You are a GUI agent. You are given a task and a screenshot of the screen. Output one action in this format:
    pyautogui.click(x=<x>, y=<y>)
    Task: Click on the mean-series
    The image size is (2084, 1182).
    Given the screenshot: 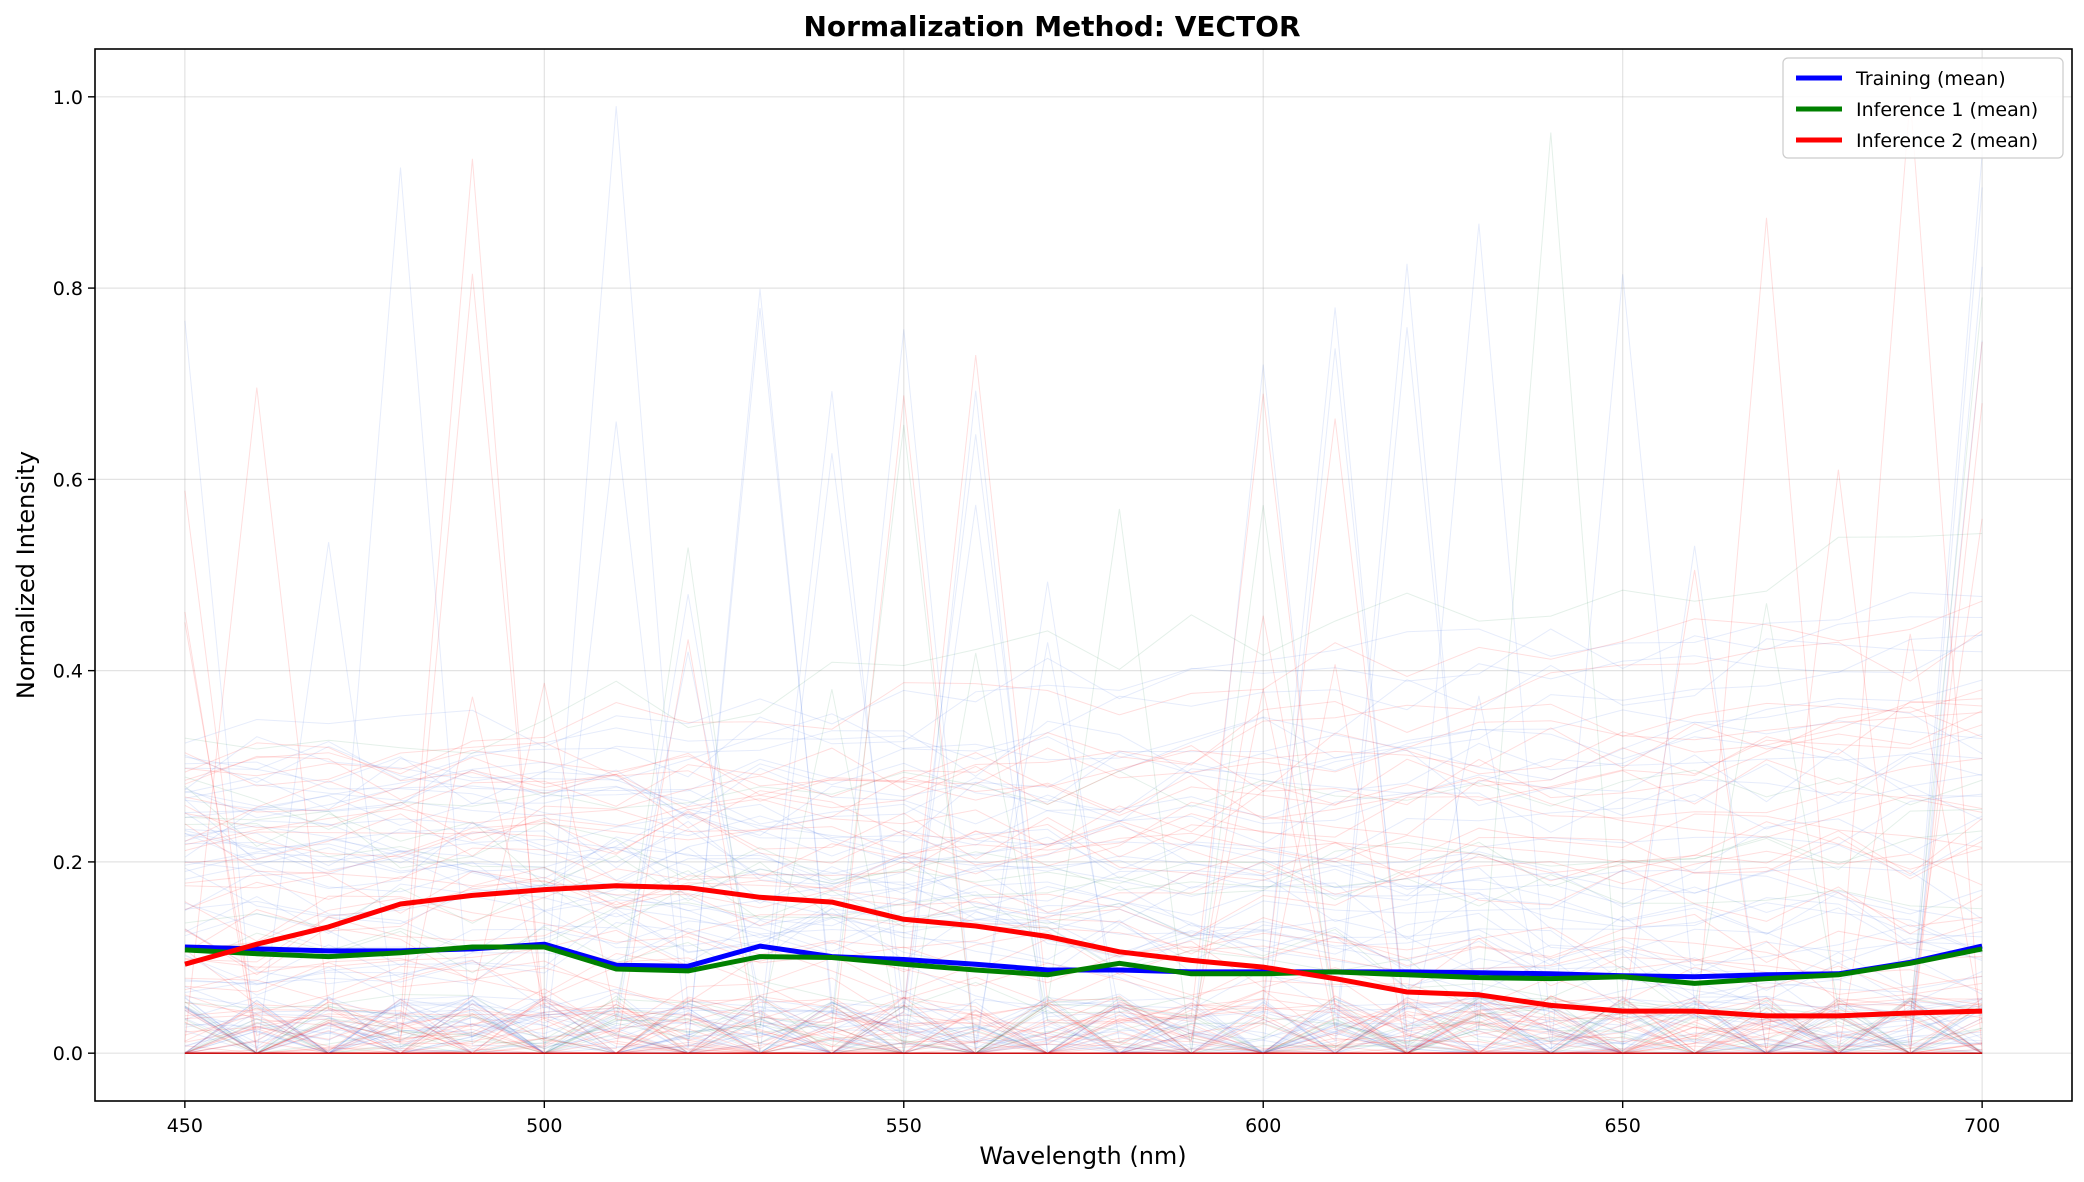 What is the action you would take?
    pyautogui.click(x=1083, y=951)
    